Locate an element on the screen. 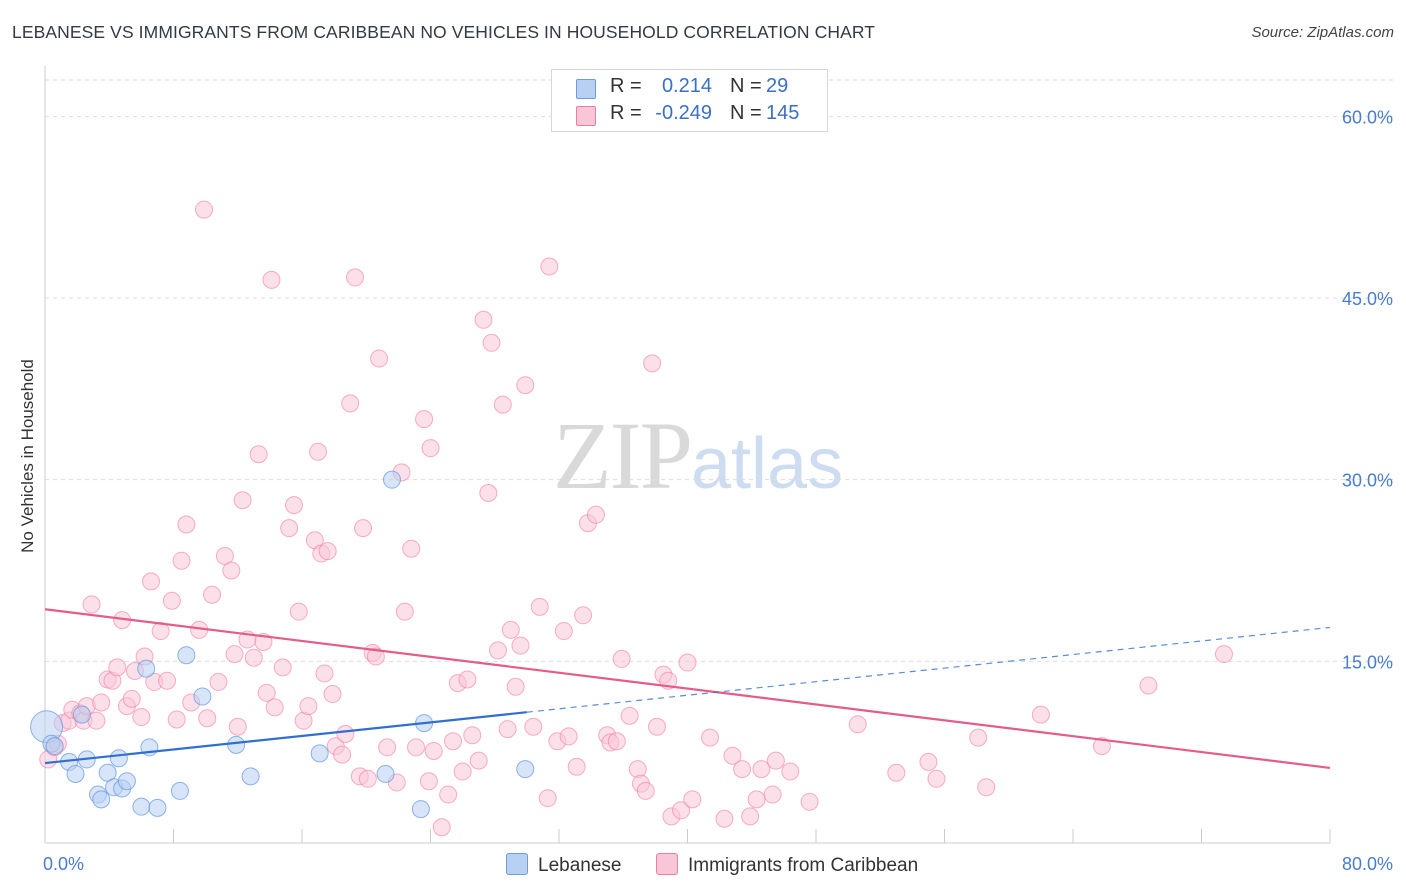 This screenshot has width=1406, height=892. lebanese-swatch-icon is located at coordinates (517, 864).